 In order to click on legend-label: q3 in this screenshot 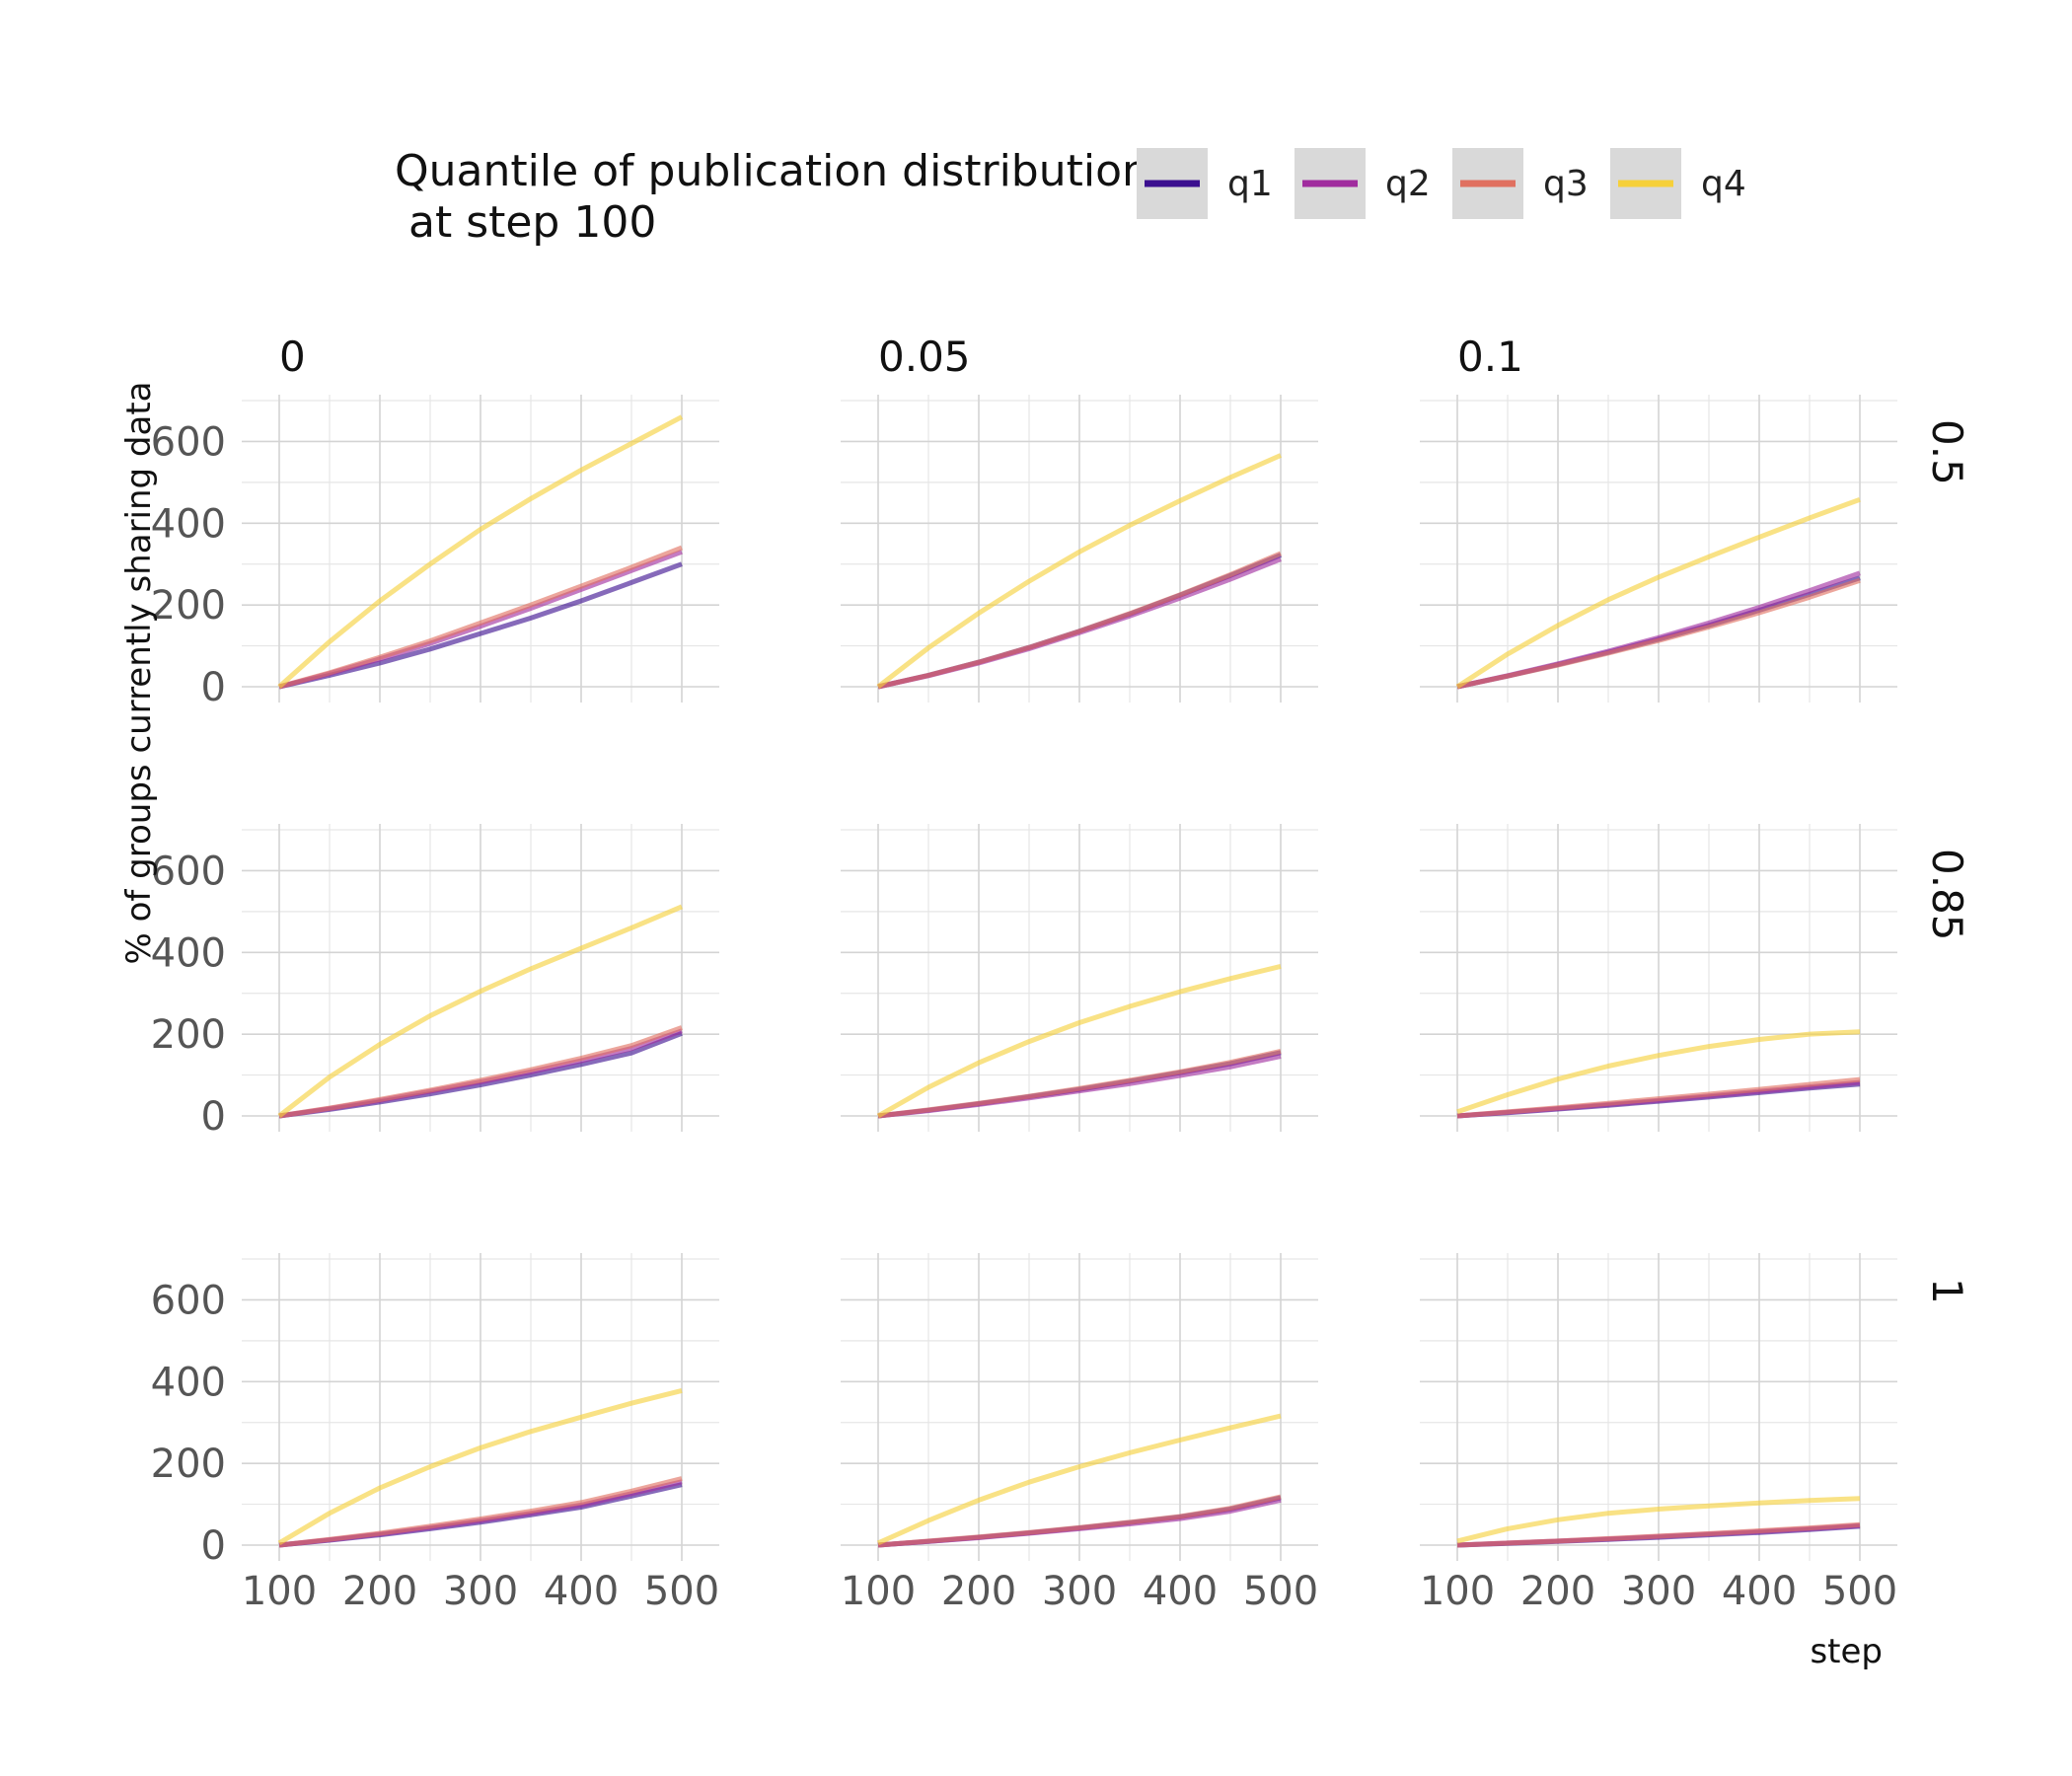, I will do `click(1566, 184)`.